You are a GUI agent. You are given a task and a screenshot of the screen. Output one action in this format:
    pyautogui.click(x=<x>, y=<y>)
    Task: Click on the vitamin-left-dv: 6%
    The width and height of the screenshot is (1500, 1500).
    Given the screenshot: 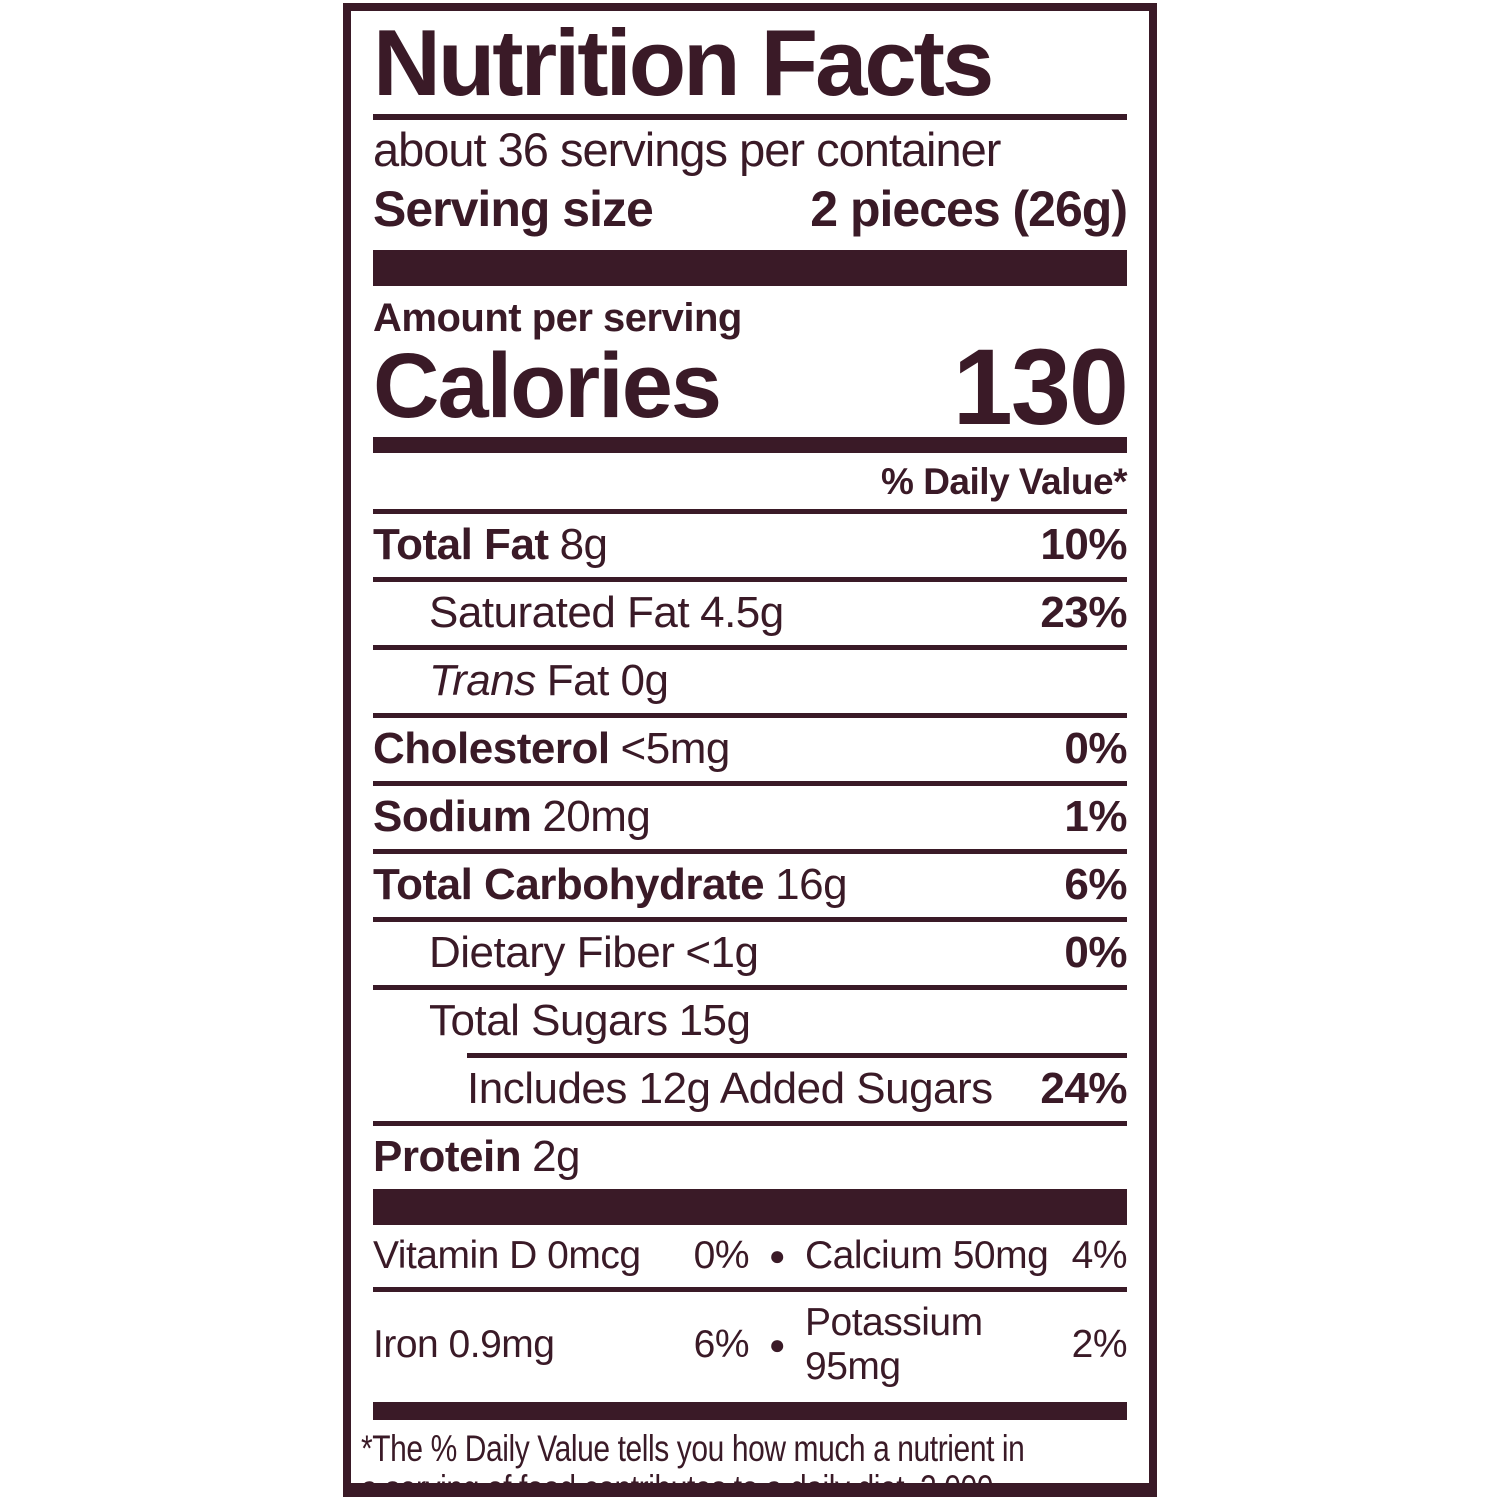 What is the action you would take?
    pyautogui.click(x=721, y=1344)
    